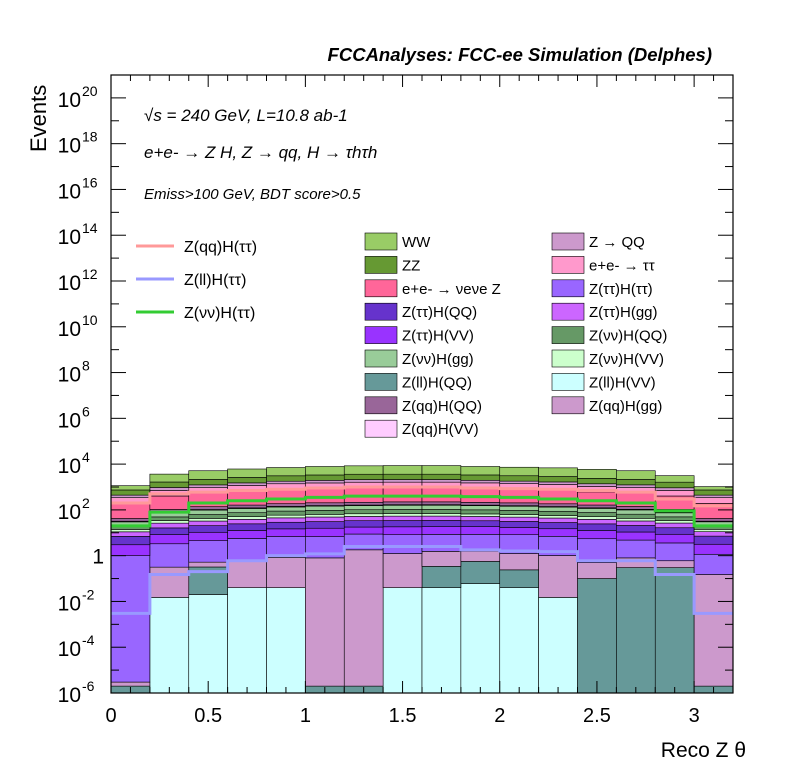 Image resolution: width=796 pixels, height=772 pixels. I want to click on legend-label-16: Z(qq)H(VV), so click(440, 429).